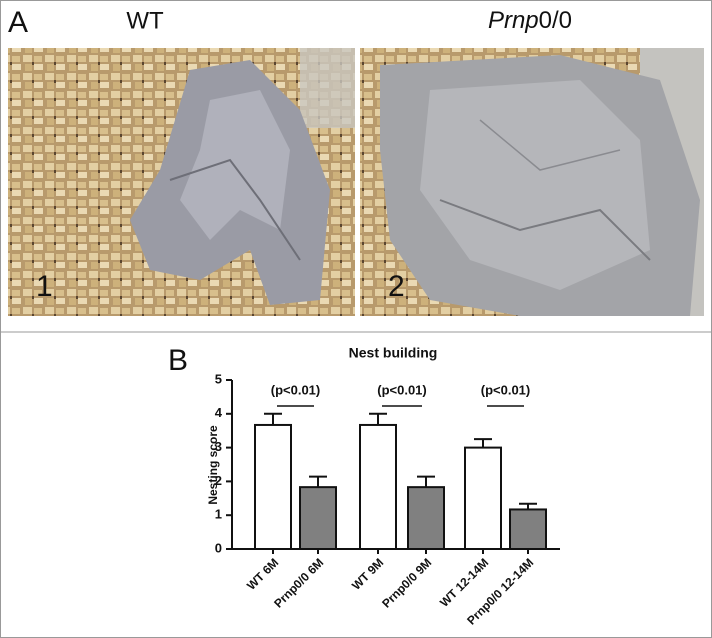 Image resolution: width=712 pixels, height=638 pixels. What do you see at coordinates (218, 547) in the screenshot?
I see `y-tick-label: 0` at bounding box center [218, 547].